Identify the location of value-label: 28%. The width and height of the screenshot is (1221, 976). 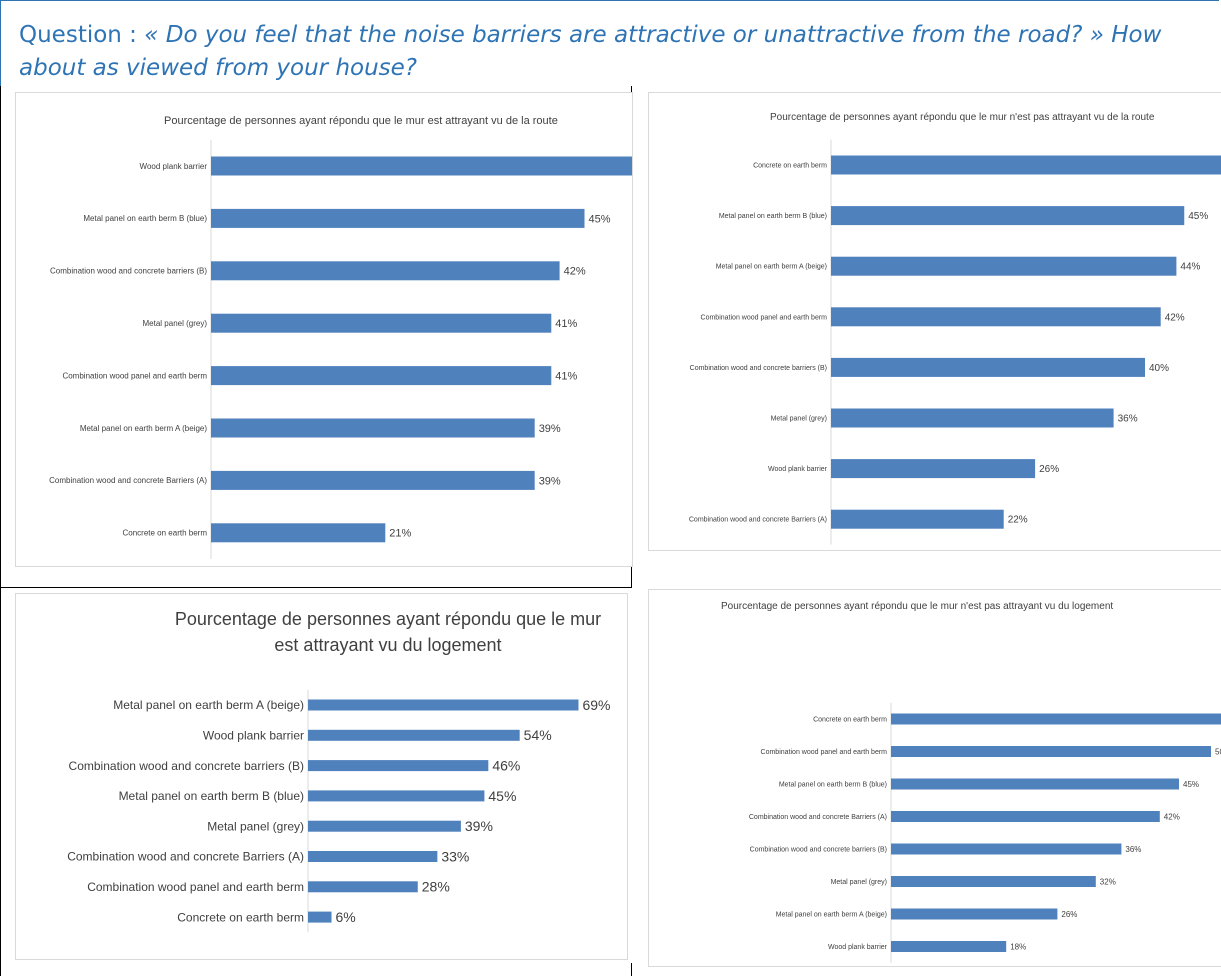
(436, 887).